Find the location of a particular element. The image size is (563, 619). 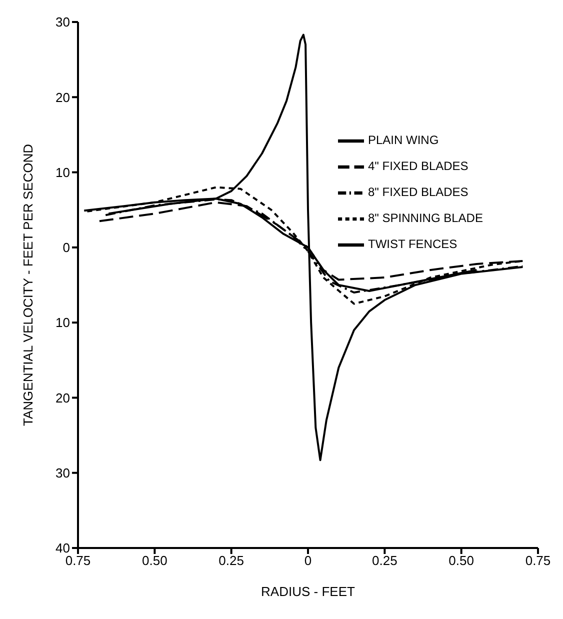

legend-label: 8" FIXED BLADES is located at coordinates (418, 192).